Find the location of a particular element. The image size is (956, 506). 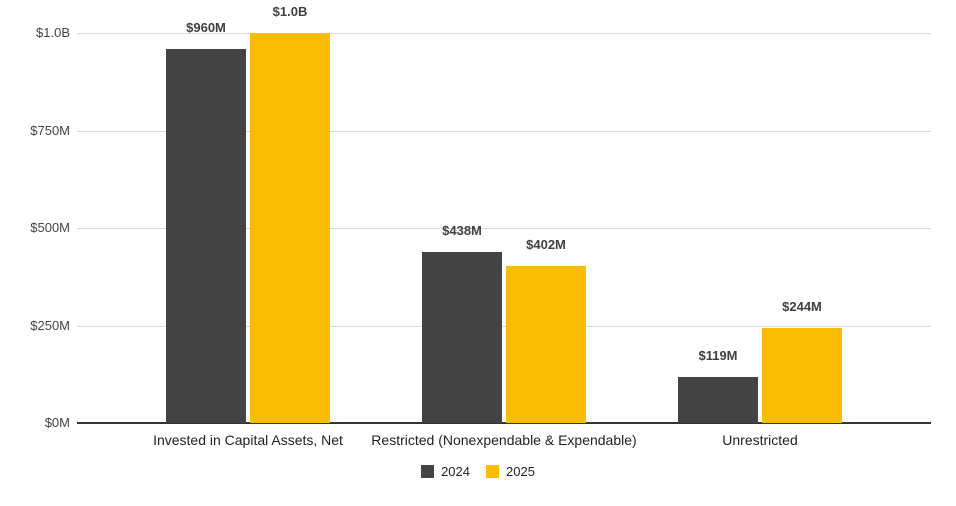

legend-swatch-2024 is located at coordinates (428, 471).